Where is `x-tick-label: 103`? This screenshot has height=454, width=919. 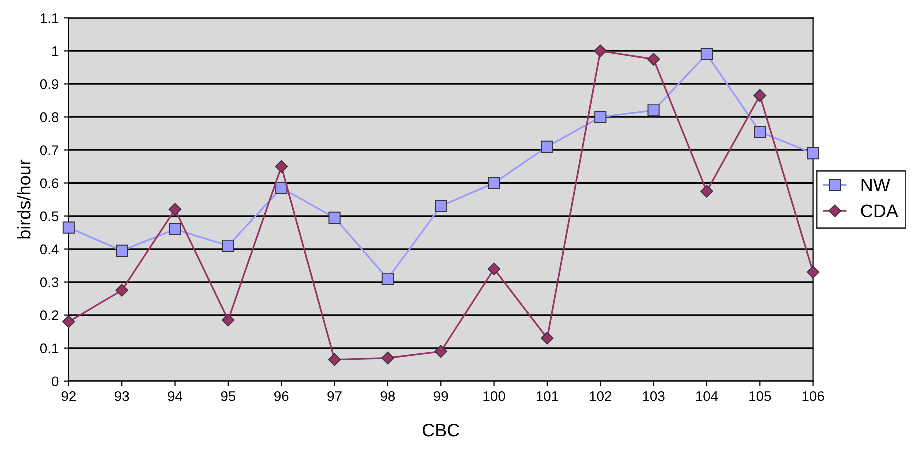
x-tick-label: 103 is located at coordinates (654, 396).